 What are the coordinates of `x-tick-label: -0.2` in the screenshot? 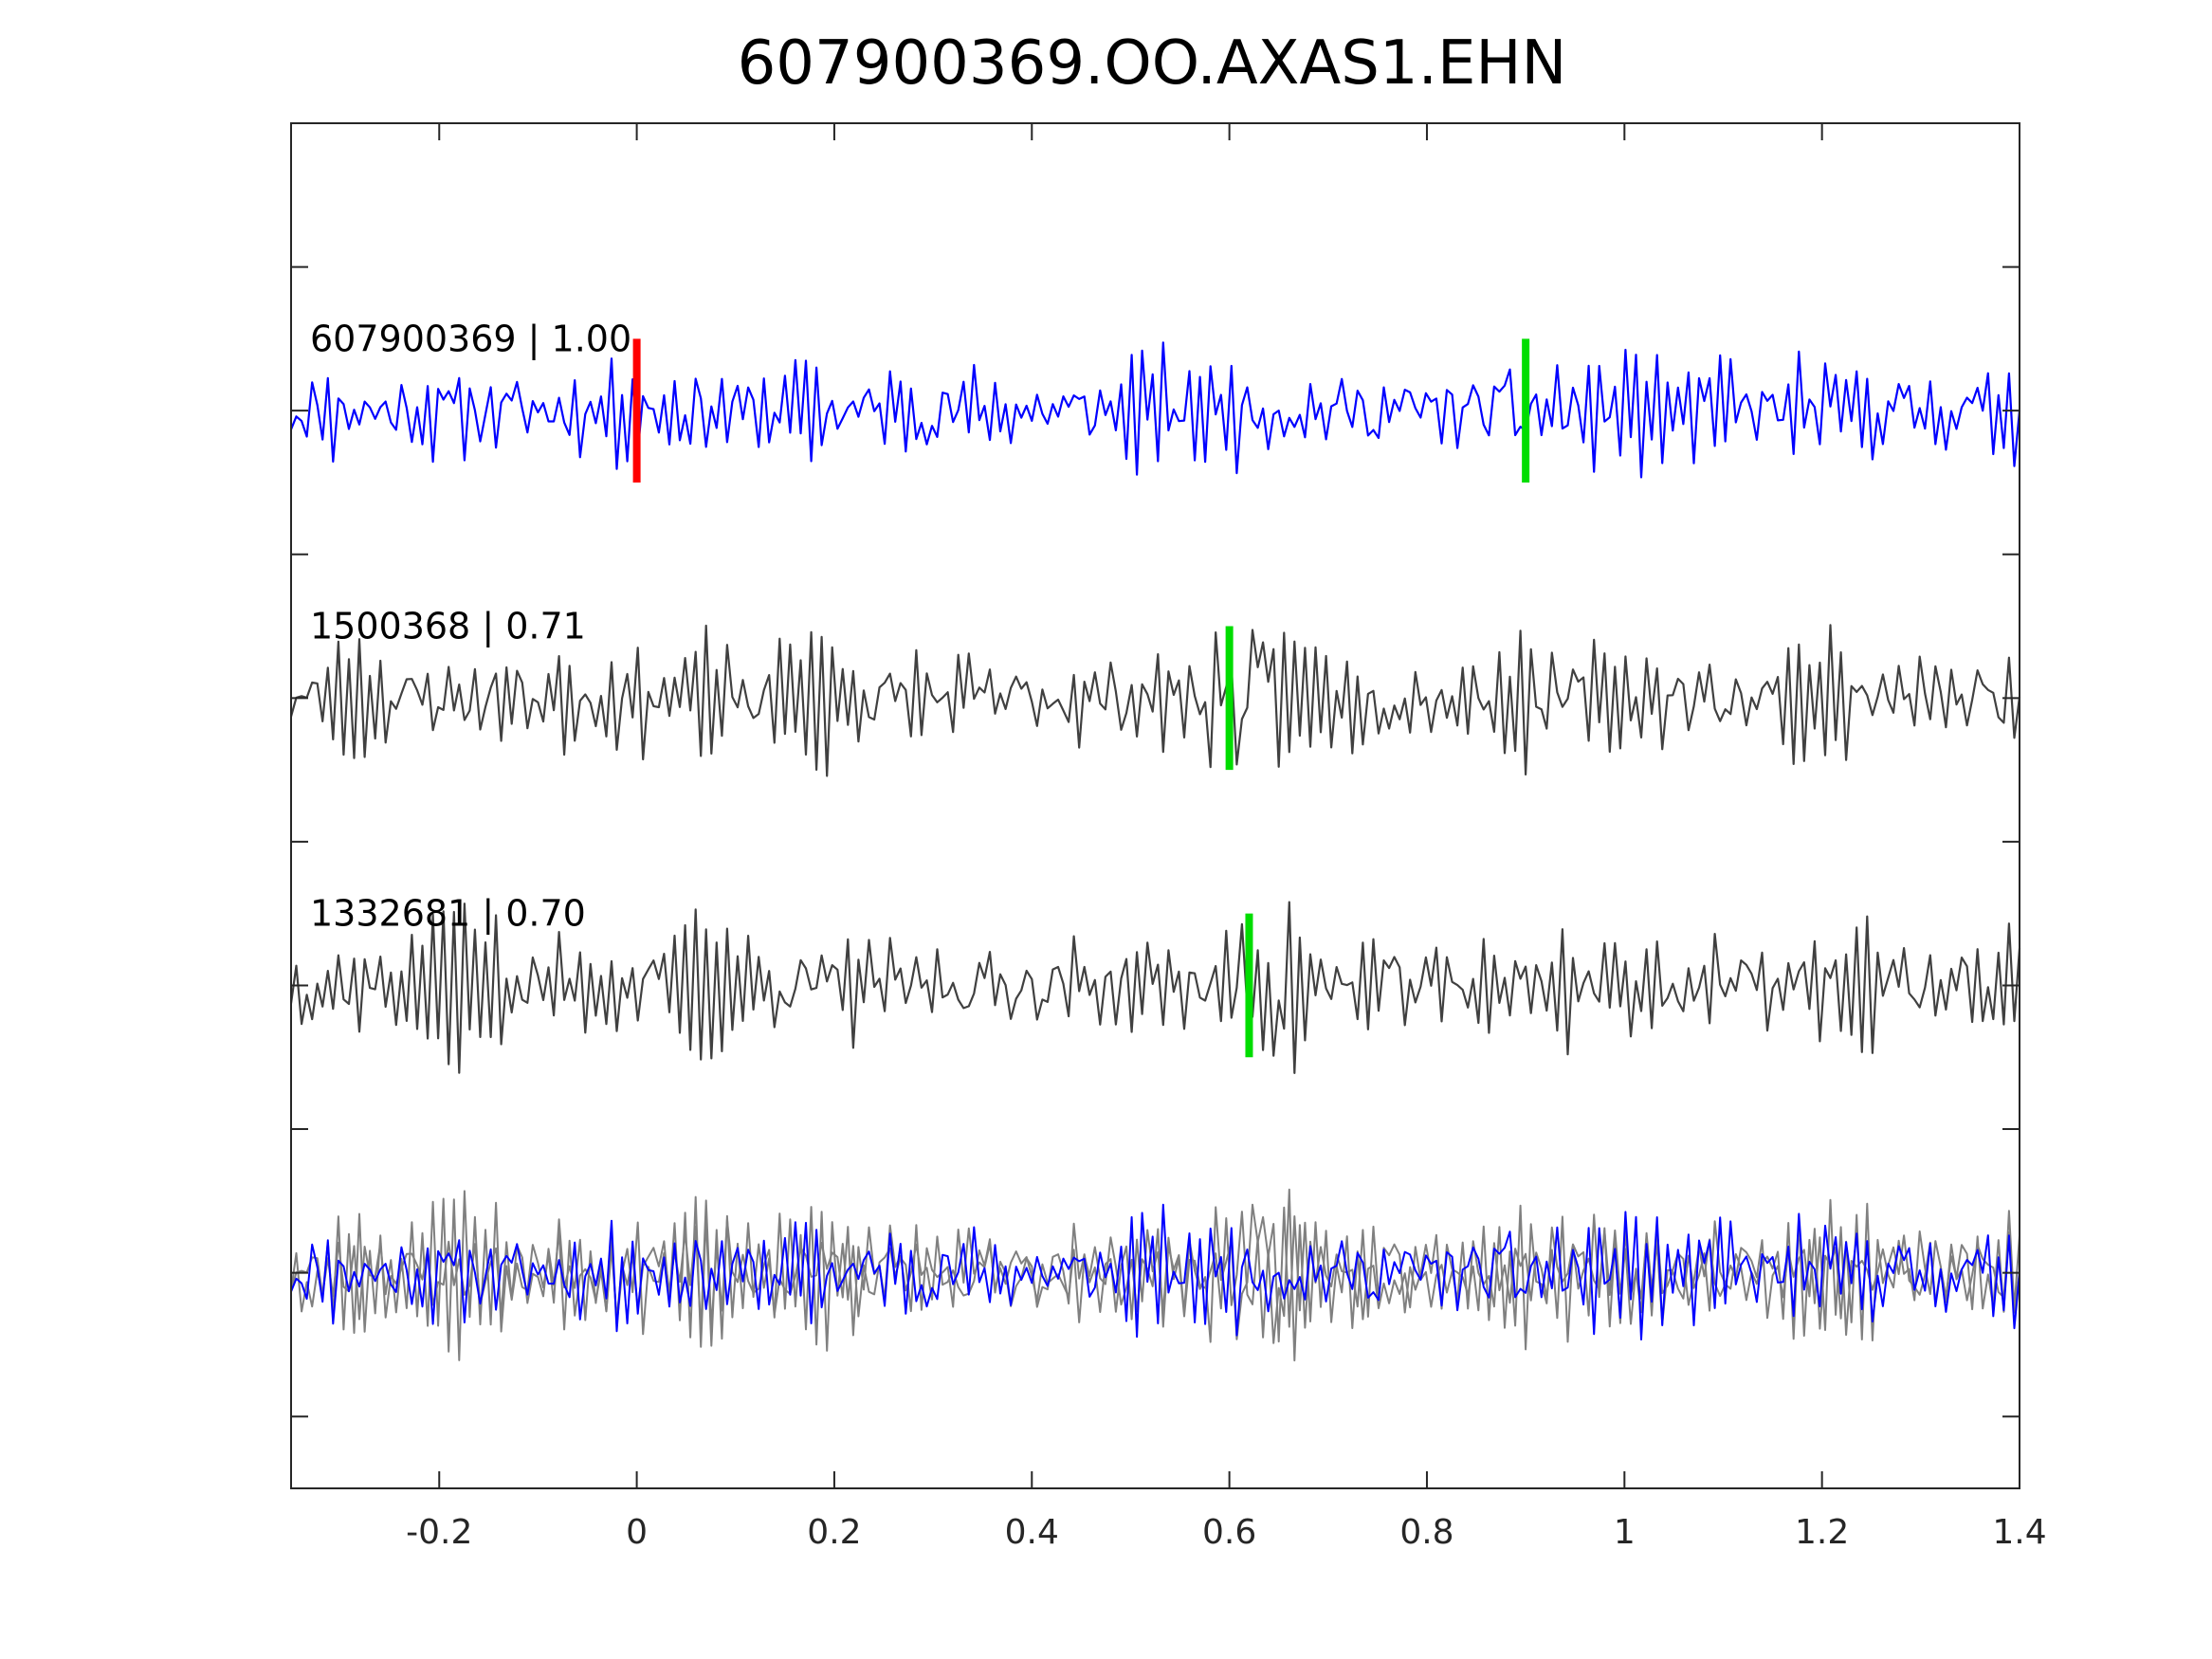 It's located at (439, 1532).